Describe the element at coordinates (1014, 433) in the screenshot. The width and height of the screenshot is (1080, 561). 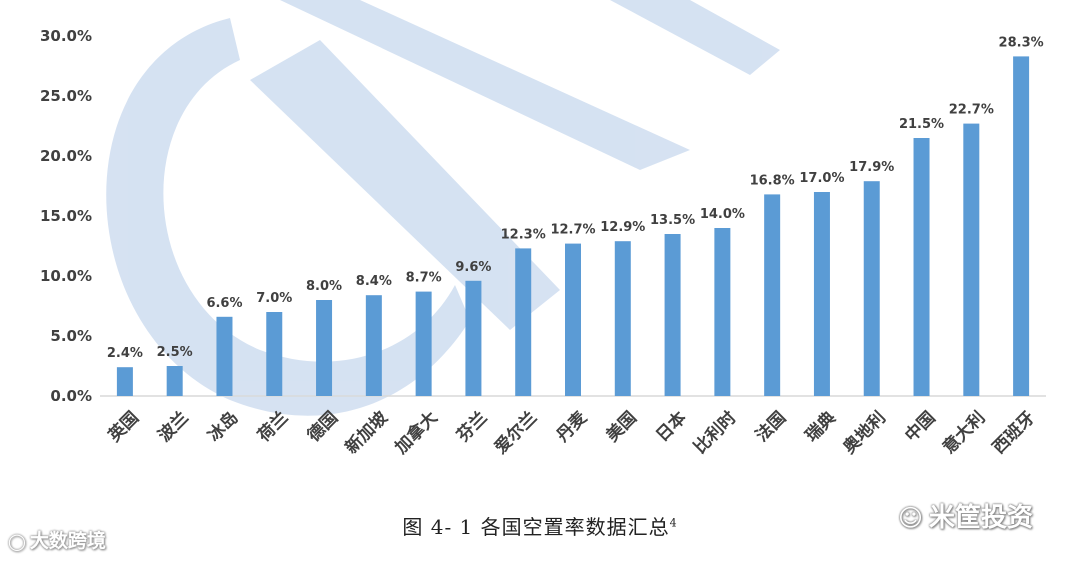
I see `category-label: 西班牙` at that location.